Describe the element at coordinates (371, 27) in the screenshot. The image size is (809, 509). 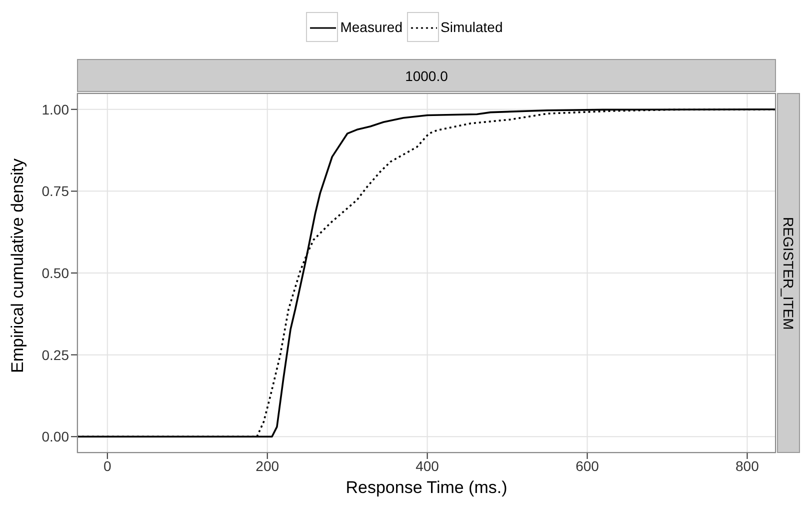
I see `legend-label: Measured` at that location.